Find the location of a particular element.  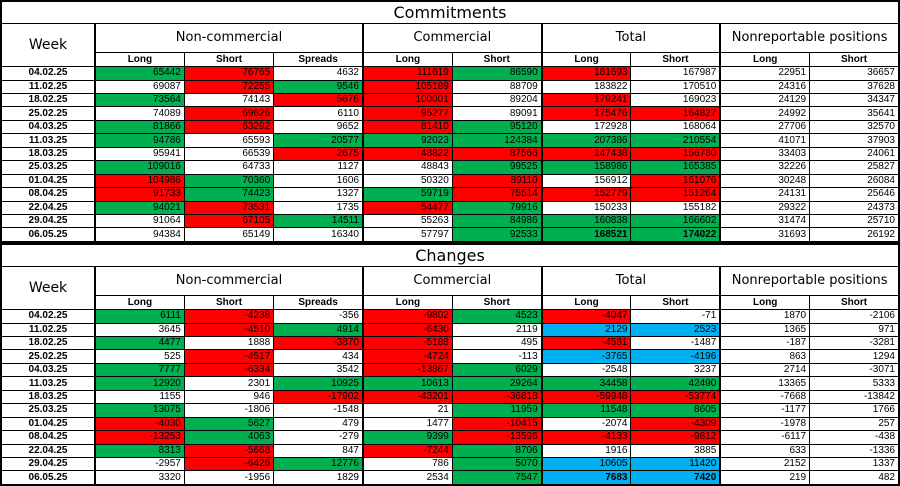

value-cell: 166602 is located at coordinates (675, 221).